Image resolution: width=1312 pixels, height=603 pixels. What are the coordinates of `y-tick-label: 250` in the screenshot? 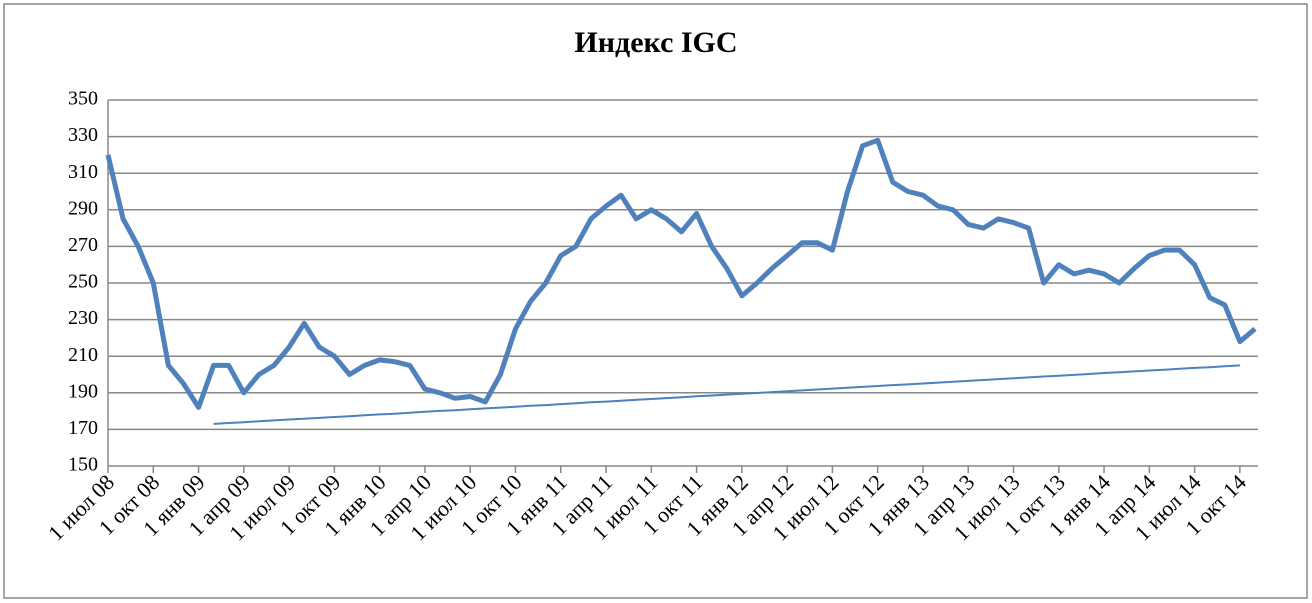 It's located at (83, 282).